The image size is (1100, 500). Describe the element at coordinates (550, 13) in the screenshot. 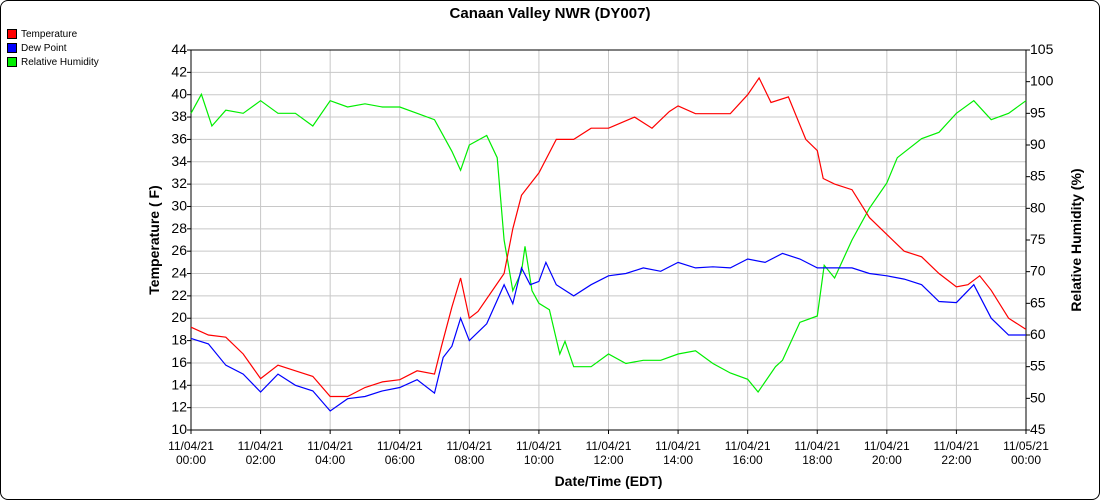

I see `chart-title: Canaan Valley NWR (DY007)` at that location.